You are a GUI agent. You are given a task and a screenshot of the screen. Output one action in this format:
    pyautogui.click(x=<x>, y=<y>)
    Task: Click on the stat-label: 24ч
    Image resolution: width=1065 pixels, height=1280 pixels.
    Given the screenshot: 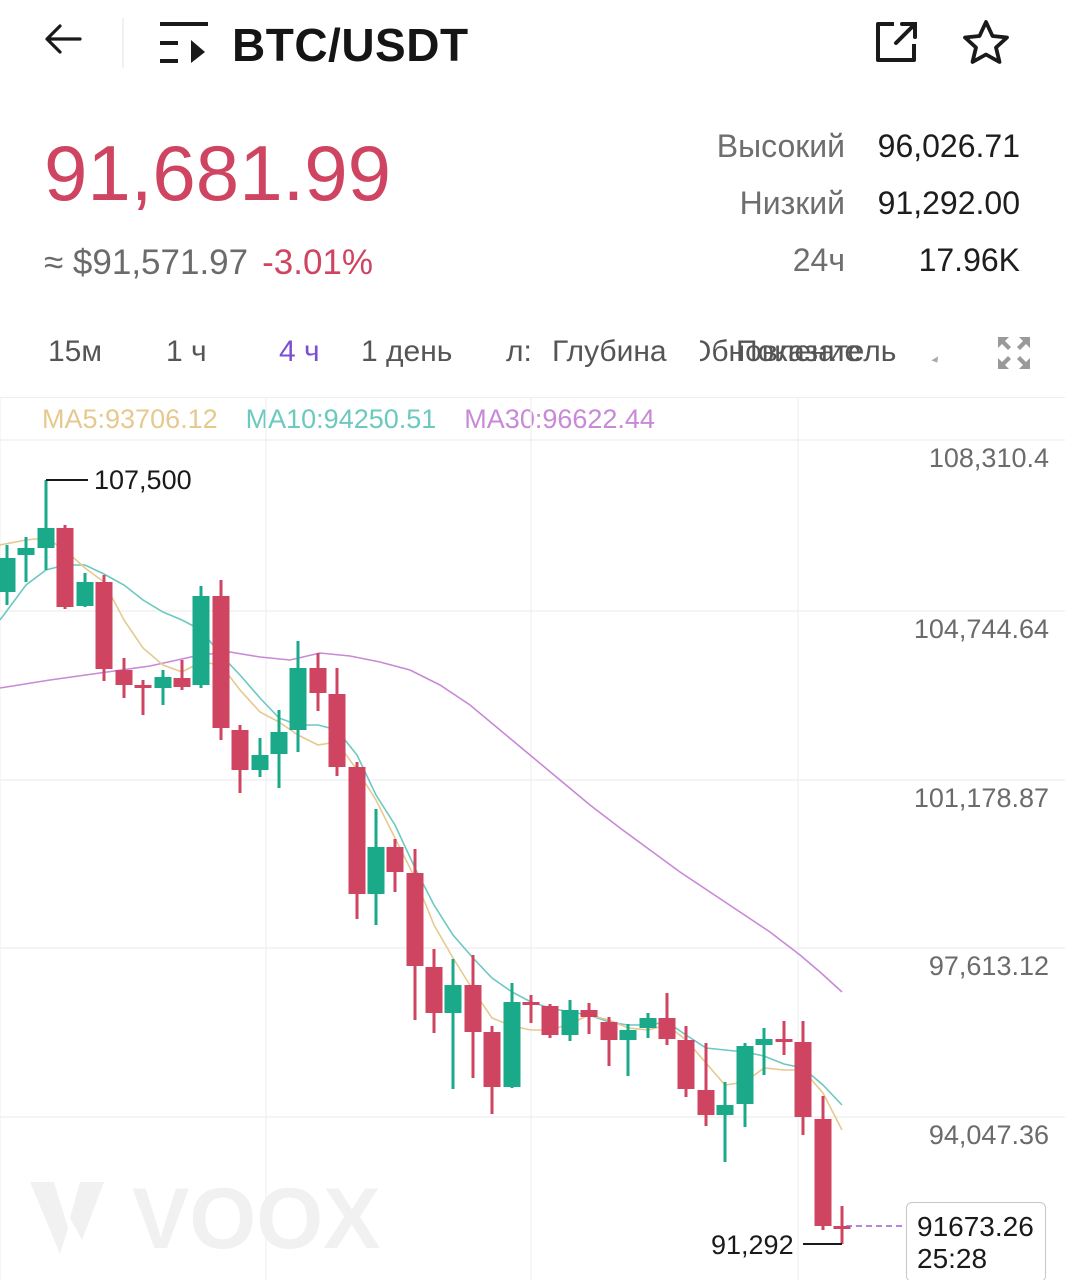 What is the action you would take?
    pyautogui.click(x=818, y=260)
    